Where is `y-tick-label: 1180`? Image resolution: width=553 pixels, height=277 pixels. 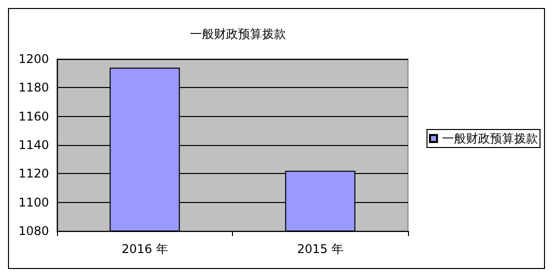 y-tick-label: 1180 is located at coordinates (33, 87).